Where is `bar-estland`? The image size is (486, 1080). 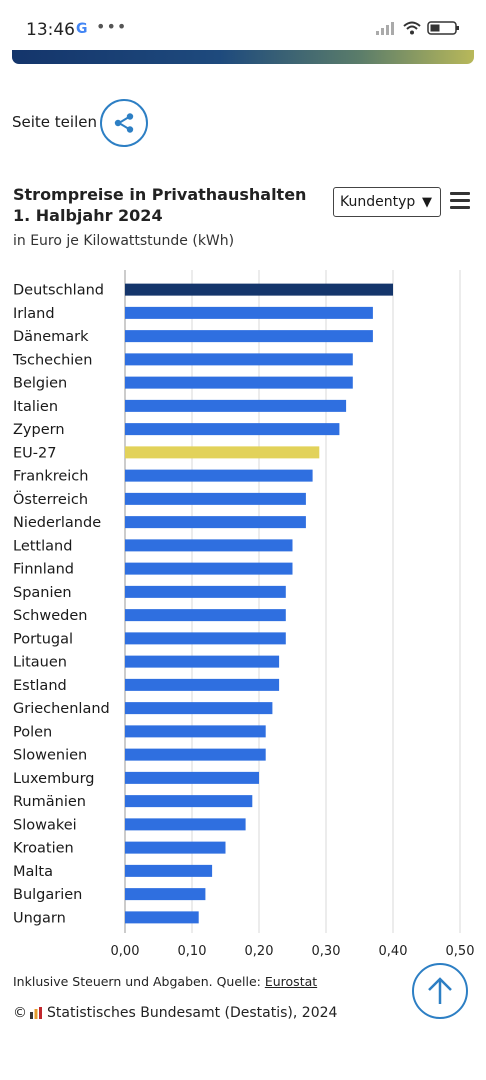
bar-estland is located at coordinates (202, 684).